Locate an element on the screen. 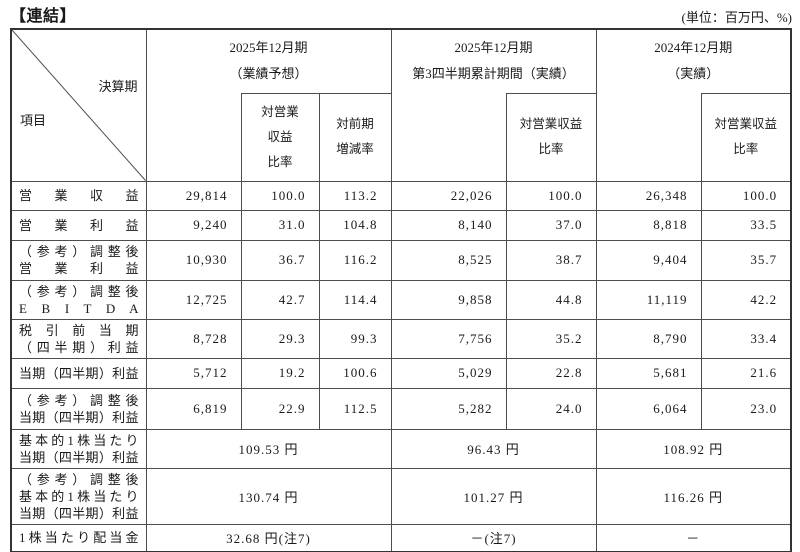 Image resolution: width=800 pixels, height=552 pixels. row-label: （参考）調整後 基本的1株当たり 当期（四半期）利益 is located at coordinates (78, 496).